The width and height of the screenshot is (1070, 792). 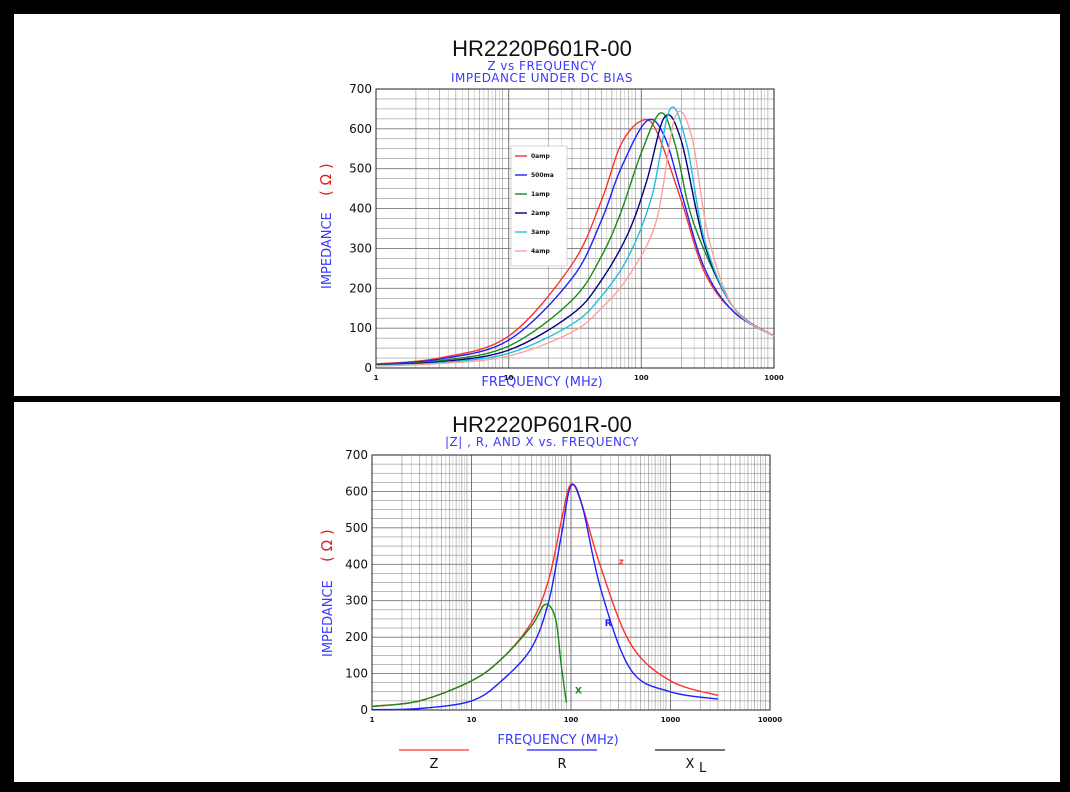 I want to click on bottom-legend-label-XL: X, so click(x=690, y=764).